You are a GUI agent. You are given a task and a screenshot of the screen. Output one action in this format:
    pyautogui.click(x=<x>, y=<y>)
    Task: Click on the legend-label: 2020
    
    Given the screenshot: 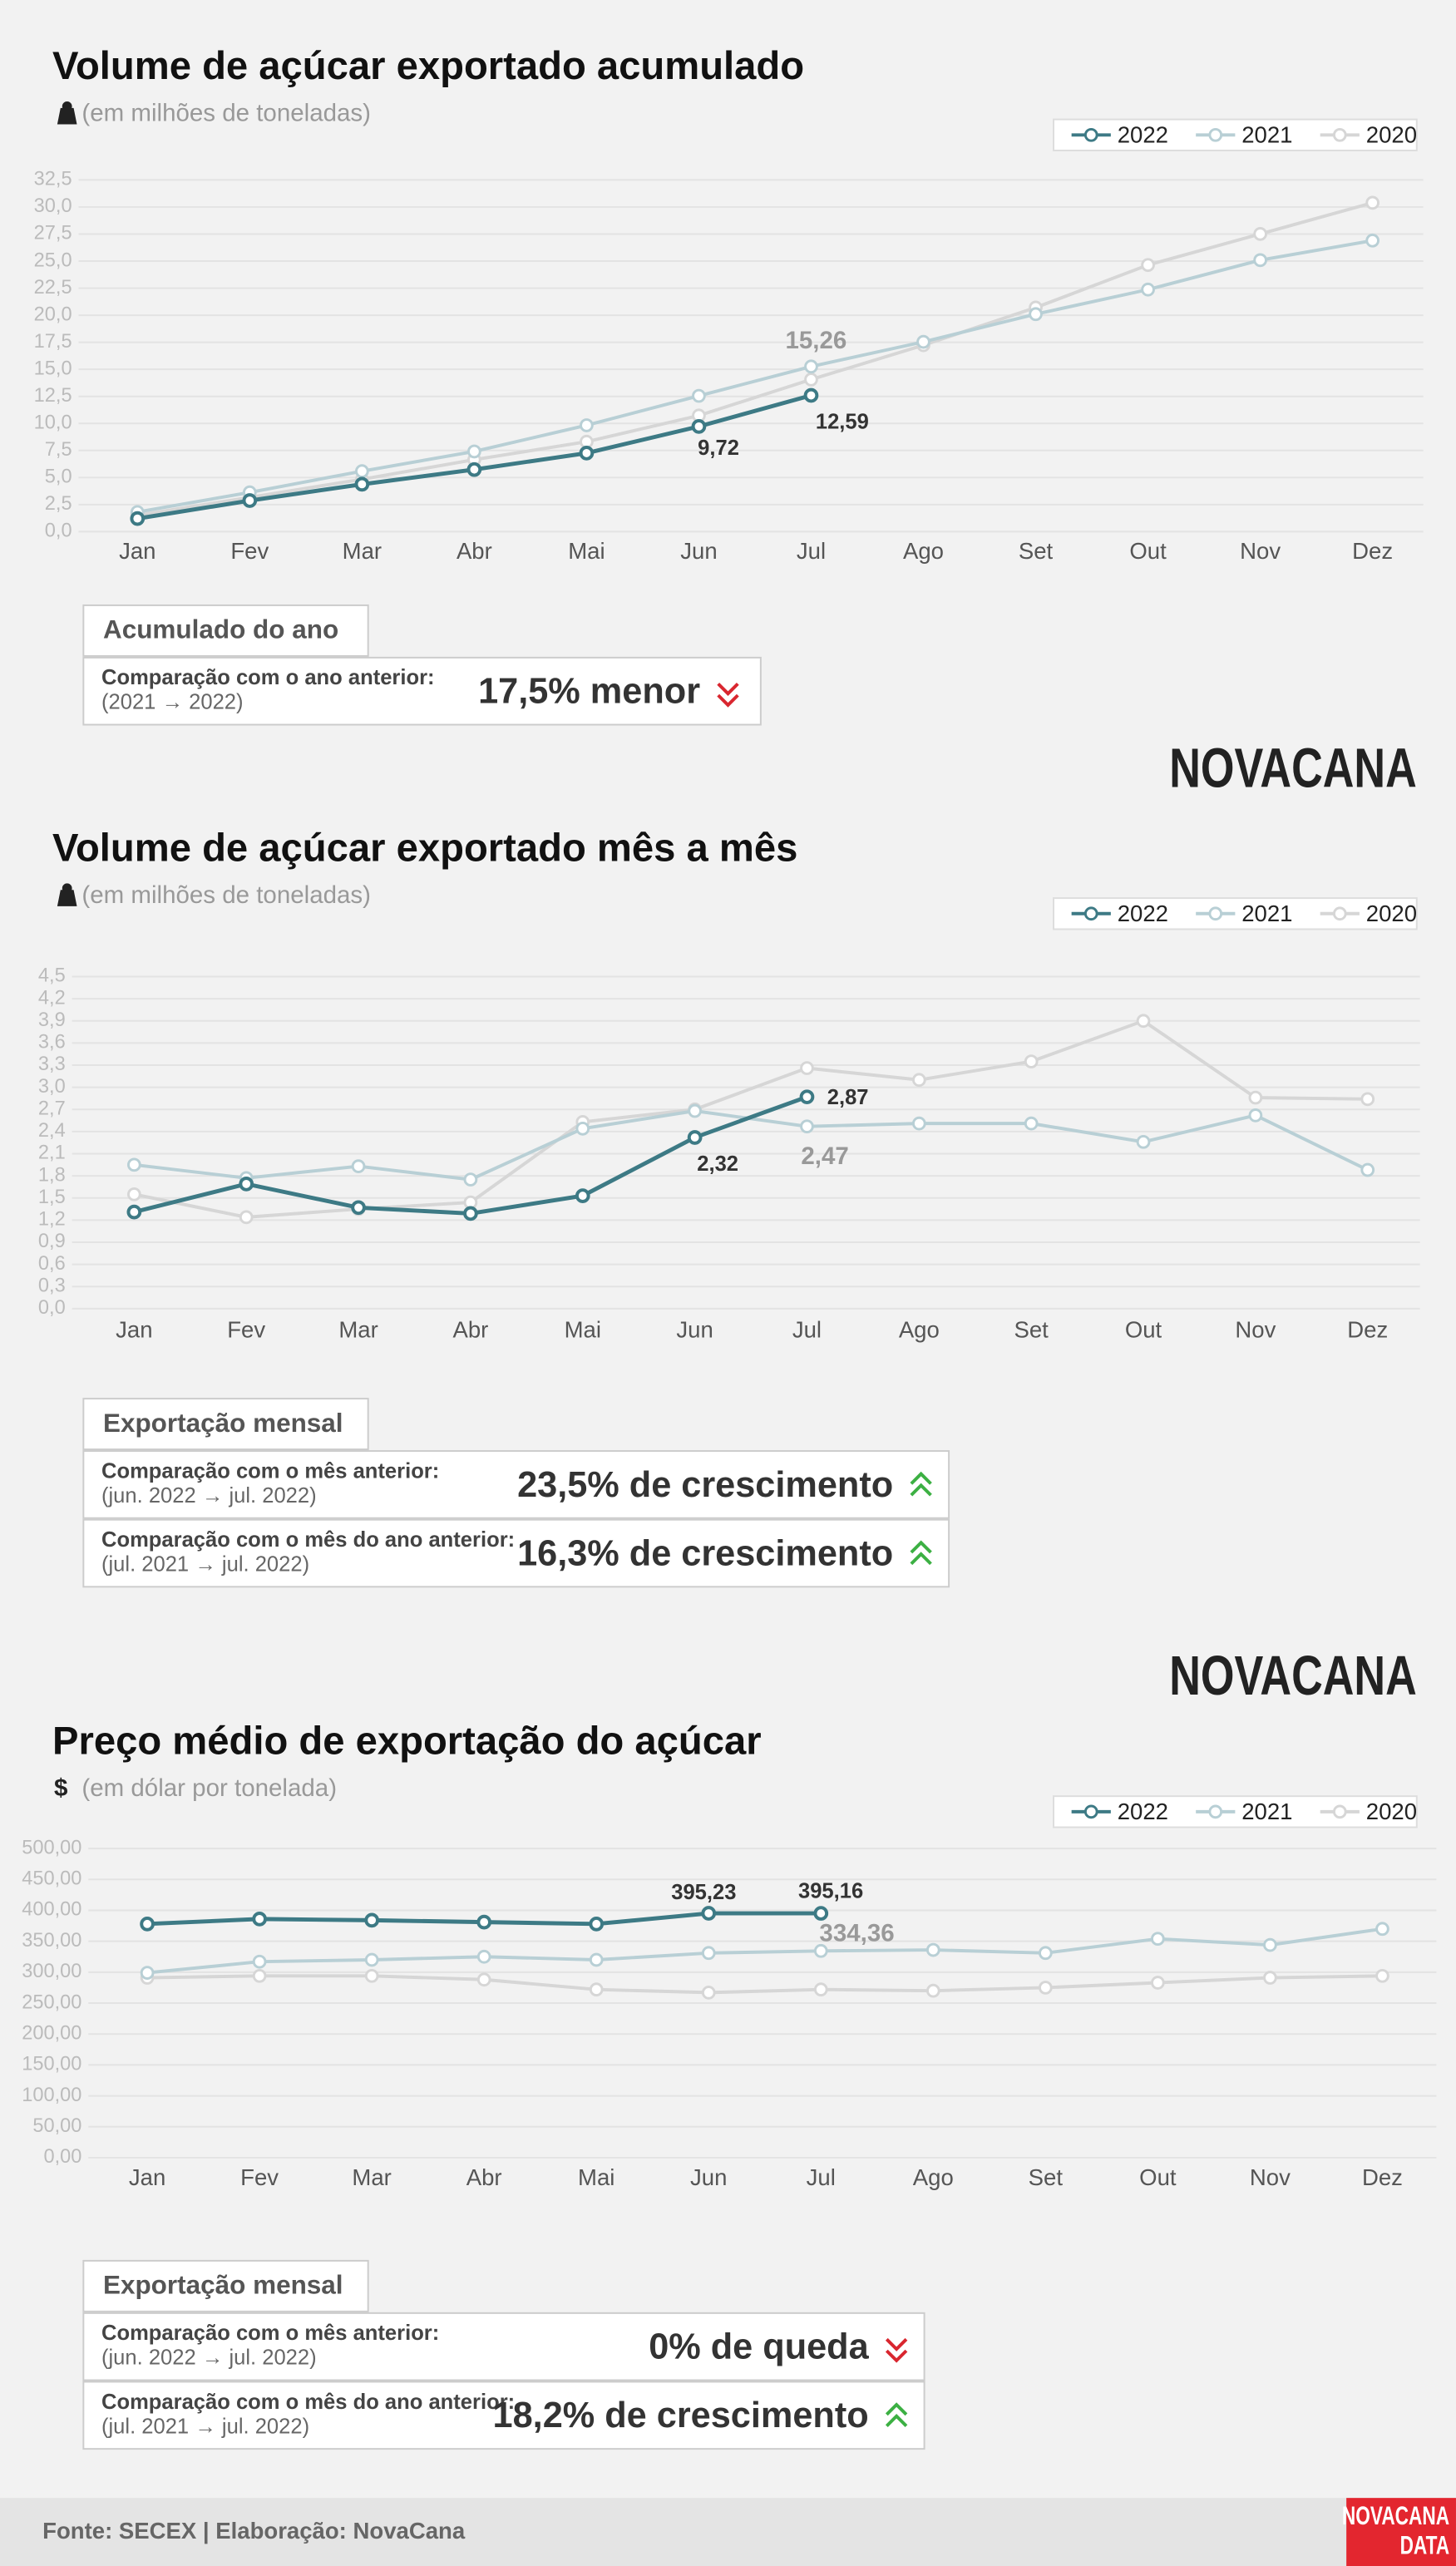 What is the action you would take?
    pyautogui.click(x=1391, y=1812)
    